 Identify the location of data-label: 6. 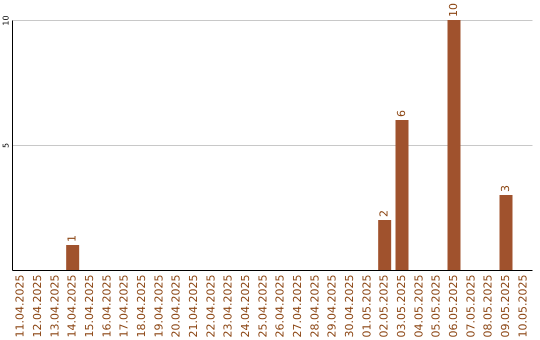
(401, 113).